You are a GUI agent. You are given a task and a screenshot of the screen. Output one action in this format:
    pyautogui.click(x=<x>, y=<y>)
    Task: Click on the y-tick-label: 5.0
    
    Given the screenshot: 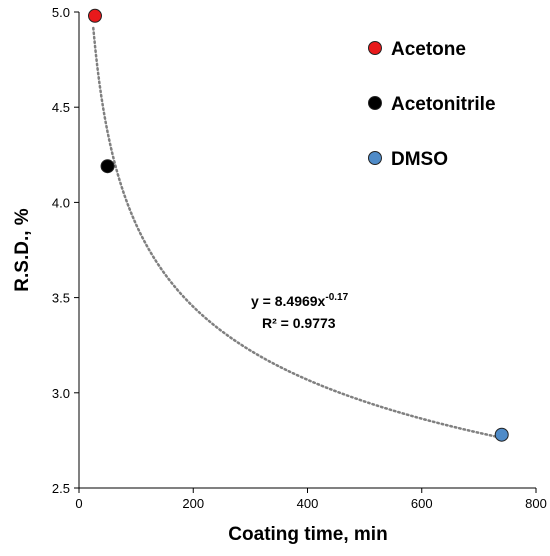 What is the action you would take?
    pyautogui.click(x=61, y=12)
    